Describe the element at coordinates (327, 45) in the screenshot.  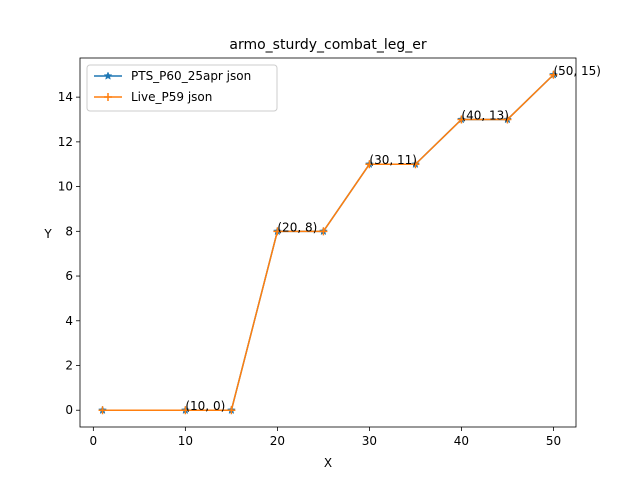
I see `chart-title: armo_sturdy_combat_leg_er` at that location.